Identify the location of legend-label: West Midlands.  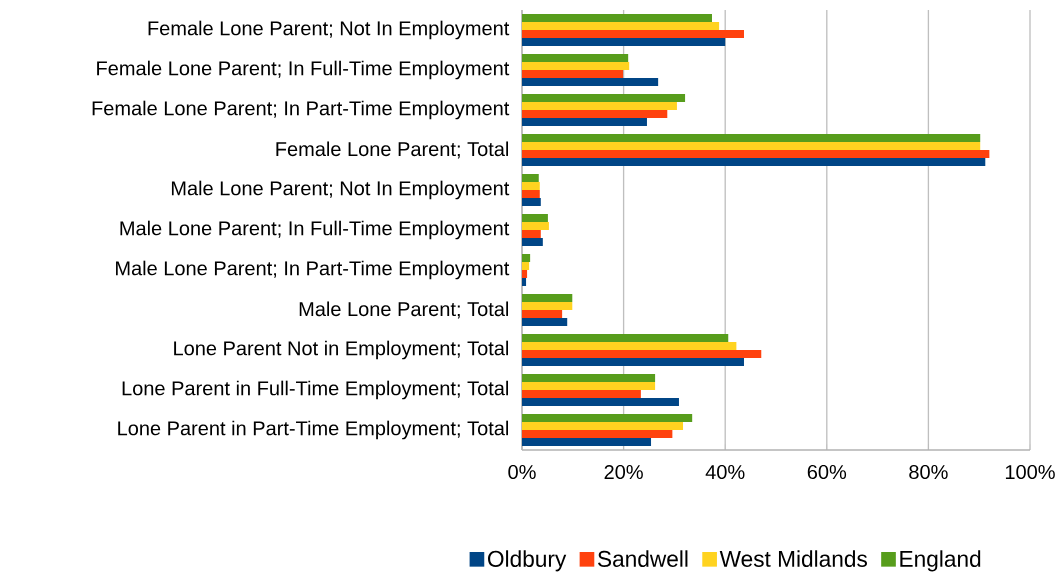
(793, 558).